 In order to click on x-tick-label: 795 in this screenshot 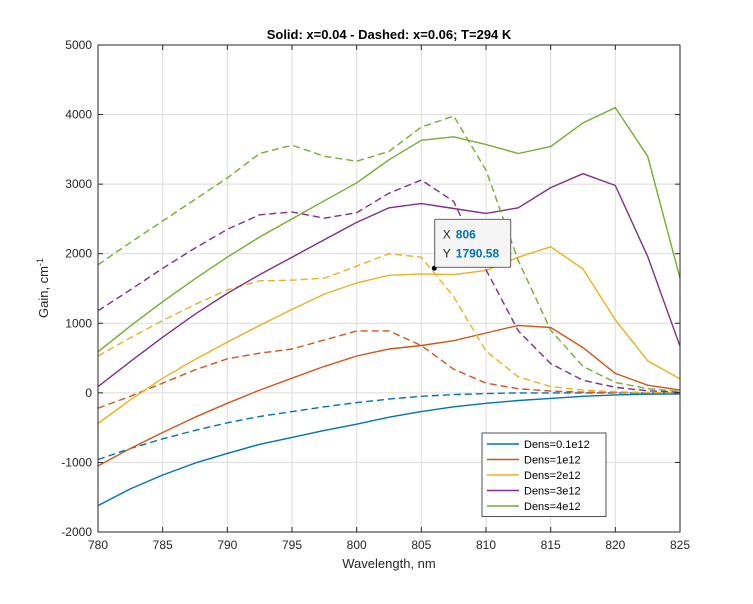, I will do `click(292, 545)`.